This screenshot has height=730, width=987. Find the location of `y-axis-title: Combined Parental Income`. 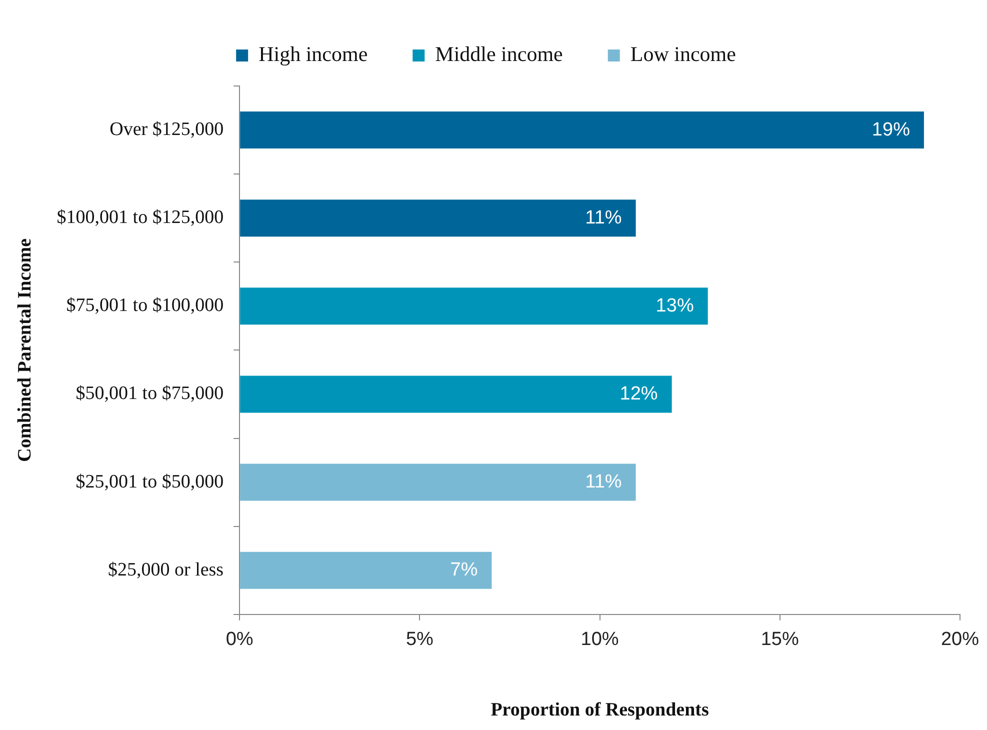

y-axis-title: Combined Parental Income is located at coordinates (25, 350).